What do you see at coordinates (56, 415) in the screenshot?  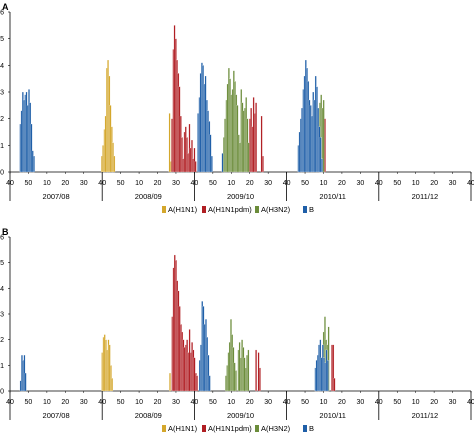 I see `season-label: 2007/08` at bounding box center [56, 415].